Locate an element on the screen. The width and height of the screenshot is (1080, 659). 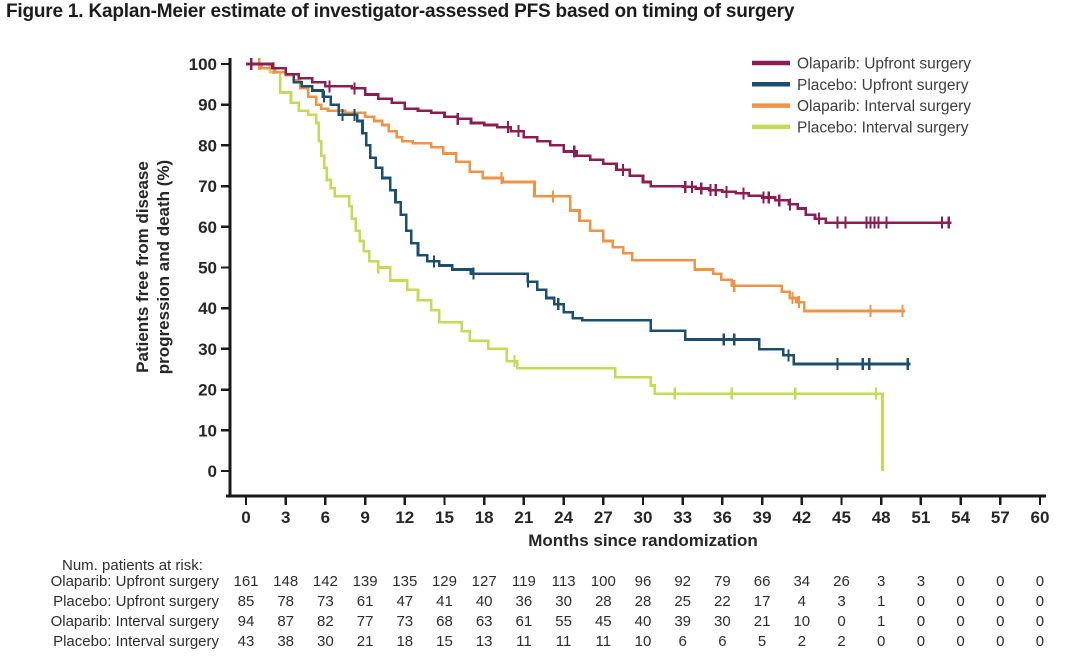
risk-table-cell: 39 is located at coordinates (682, 621).